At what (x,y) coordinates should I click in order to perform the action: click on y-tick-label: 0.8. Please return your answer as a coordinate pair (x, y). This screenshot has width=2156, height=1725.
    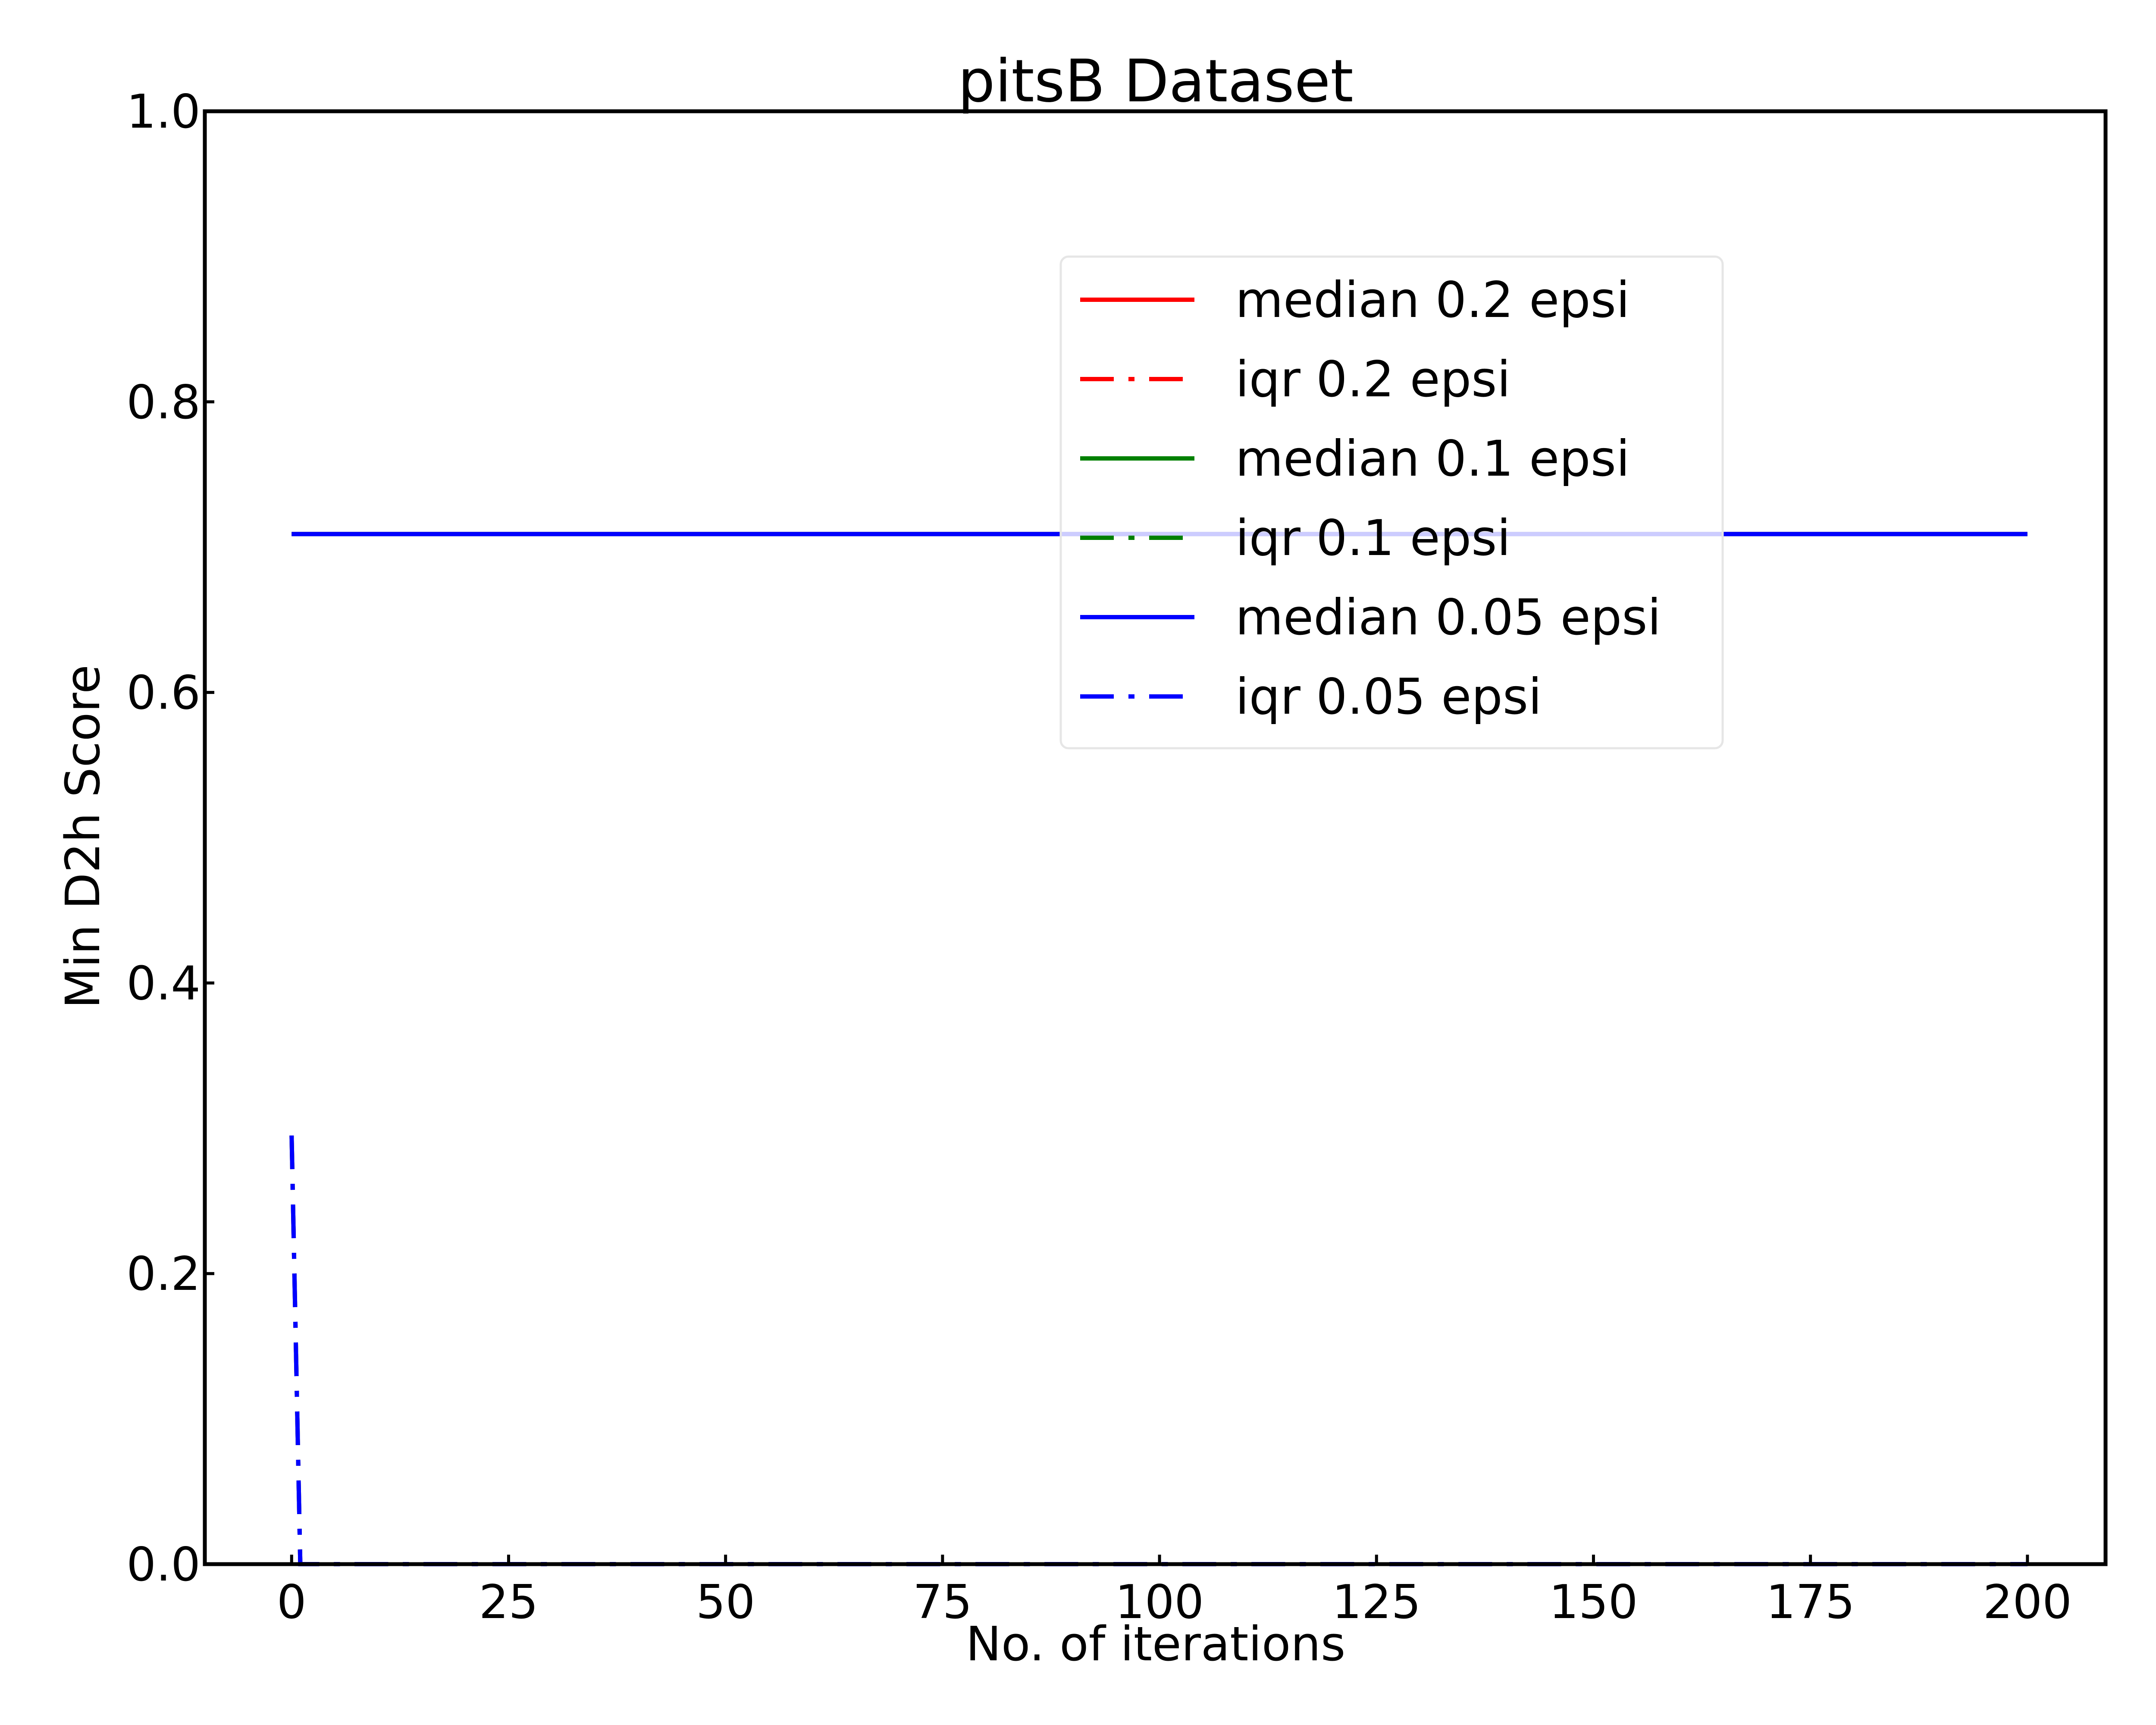
    Looking at the image, I should click on (163, 403).